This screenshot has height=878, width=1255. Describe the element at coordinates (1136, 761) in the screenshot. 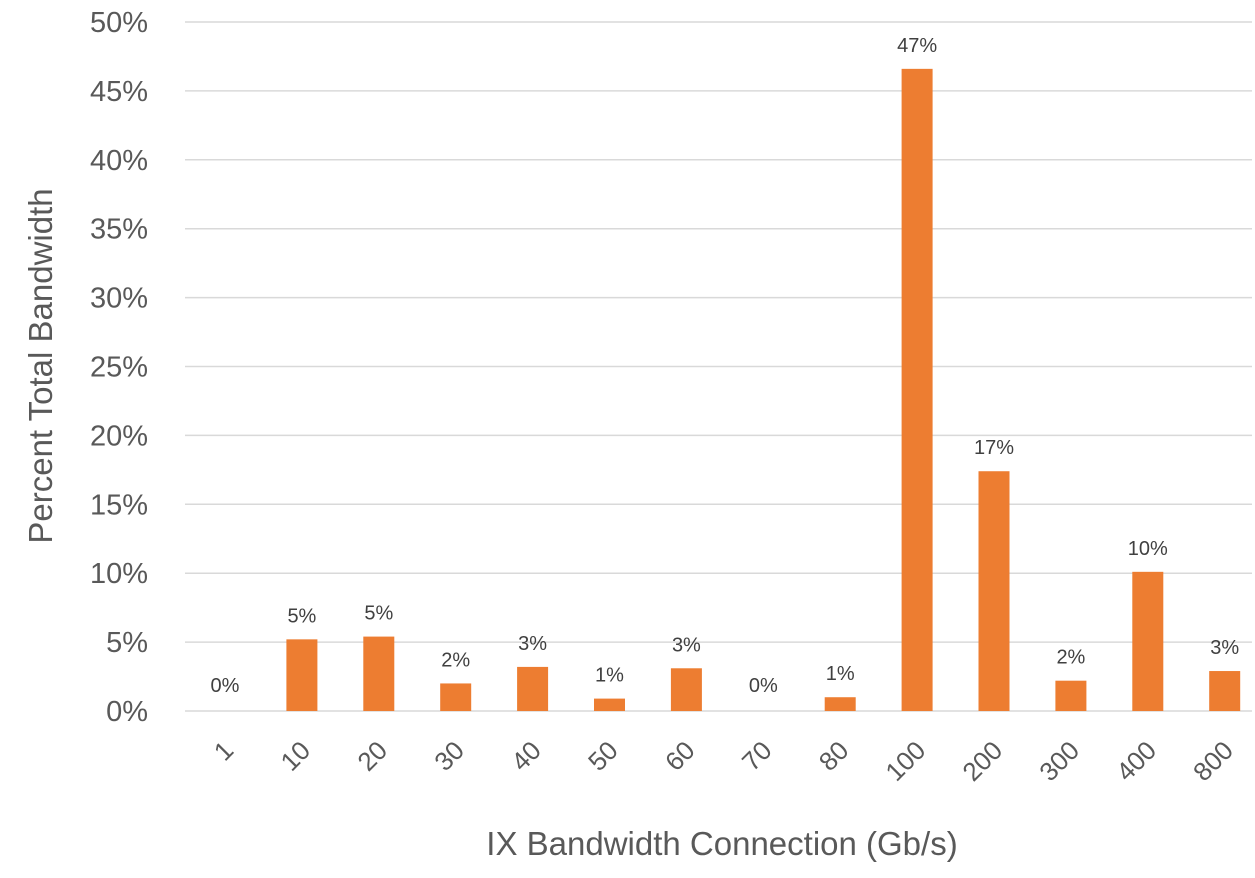

I see `x-tick-label: 400` at that location.